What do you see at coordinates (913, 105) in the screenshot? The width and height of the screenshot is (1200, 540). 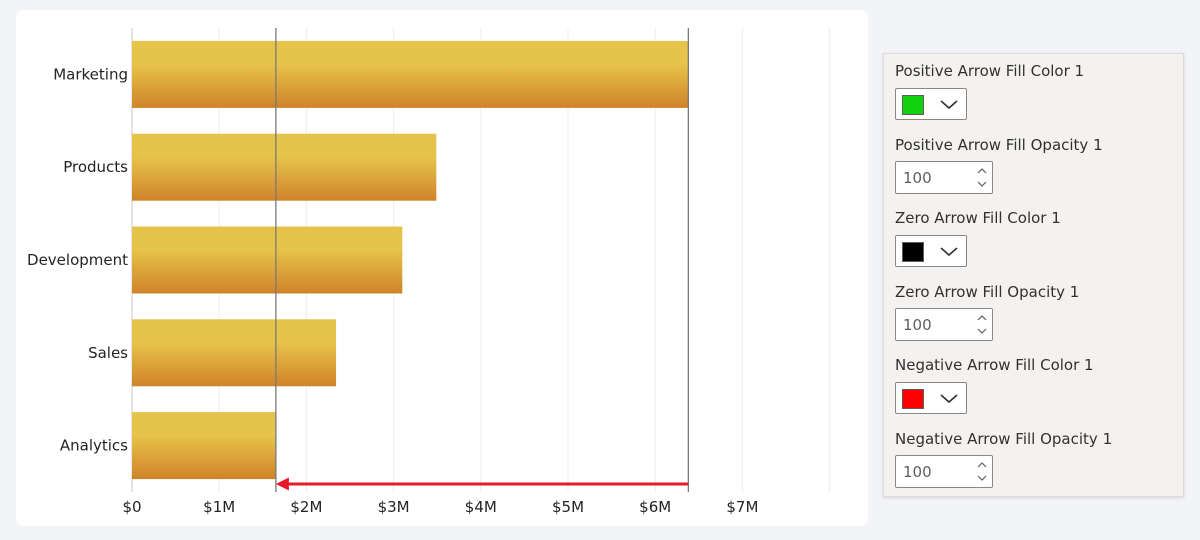 I see `positive-color-swatch` at bounding box center [913, 105].